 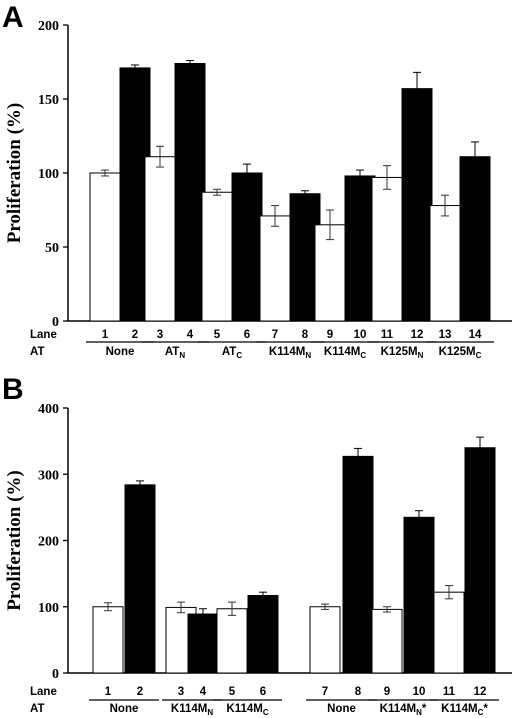 I want to click on panel-a-at-row-label: AT, so click(x=37, y=352).